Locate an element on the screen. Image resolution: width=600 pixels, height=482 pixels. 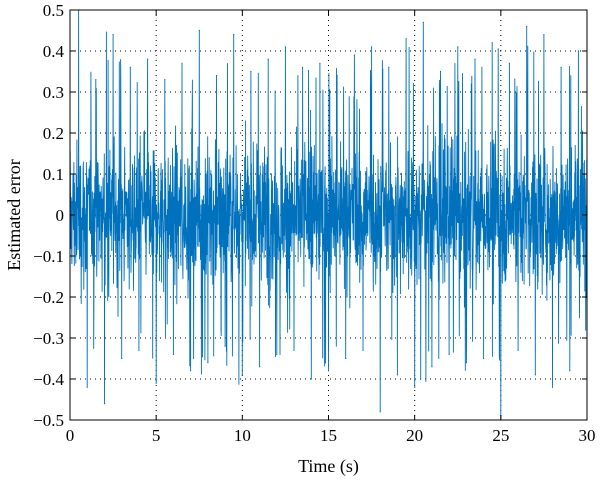
y-tick-label: 0.1 is located at coordinates (53, 174).